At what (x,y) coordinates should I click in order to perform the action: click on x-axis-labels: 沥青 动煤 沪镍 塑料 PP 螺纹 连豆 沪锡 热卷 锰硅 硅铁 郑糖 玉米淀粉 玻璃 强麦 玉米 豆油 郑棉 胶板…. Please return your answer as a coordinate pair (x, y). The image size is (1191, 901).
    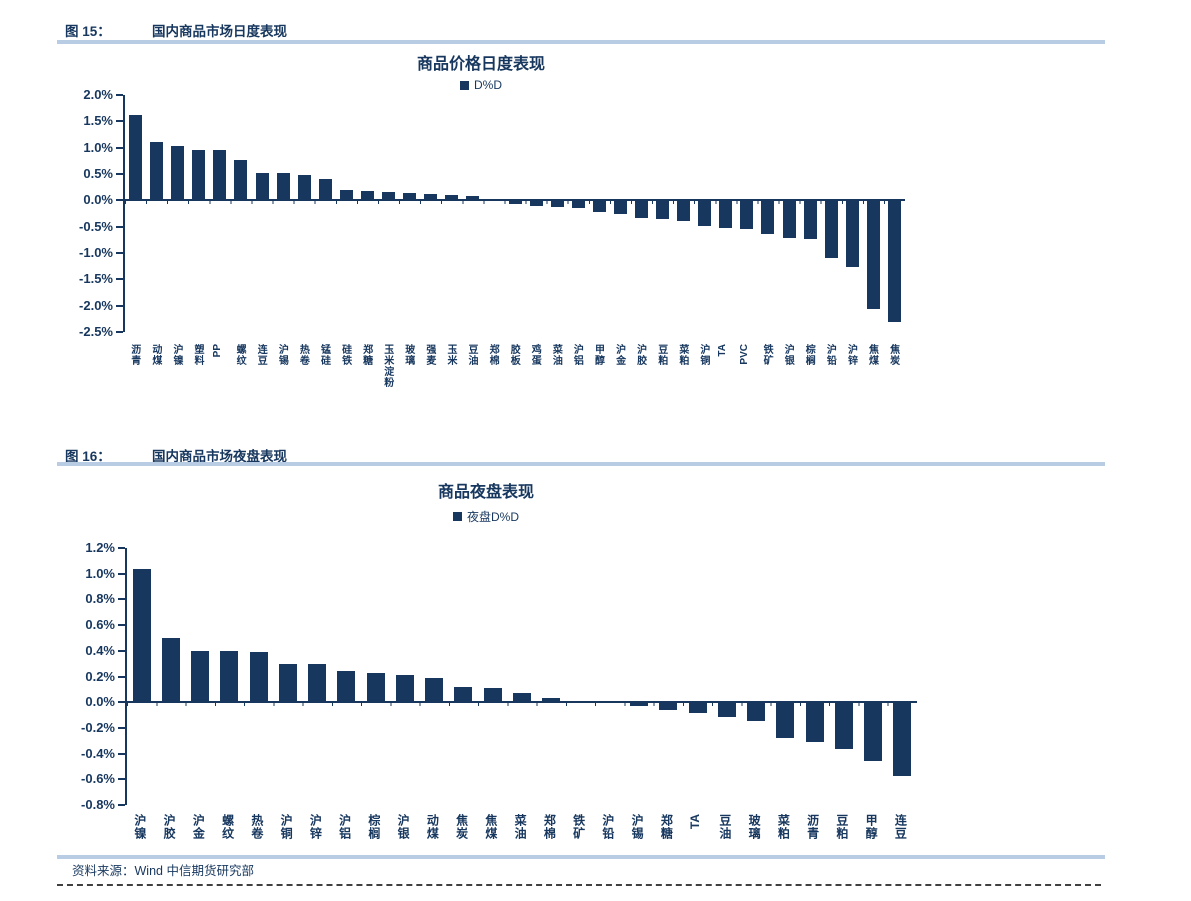
    Looking at the image, I should click on (513, 376).